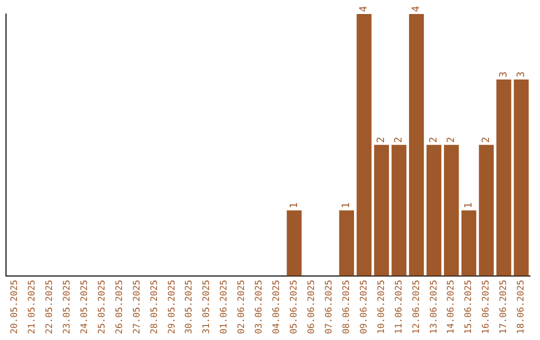 This screenshot has height=340, width=540. Describe the element at coordinates (312, 307) in the screenshot. I see `x-tick-label: 06.06.2025` at that location.